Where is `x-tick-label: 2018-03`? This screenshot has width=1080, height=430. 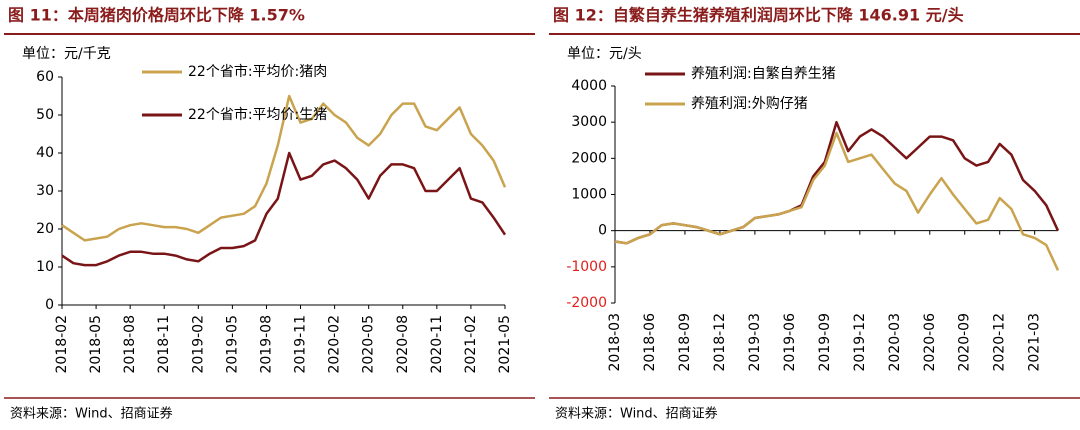
x-tick-label: 2018-03 is located at coordinates (615, 342).